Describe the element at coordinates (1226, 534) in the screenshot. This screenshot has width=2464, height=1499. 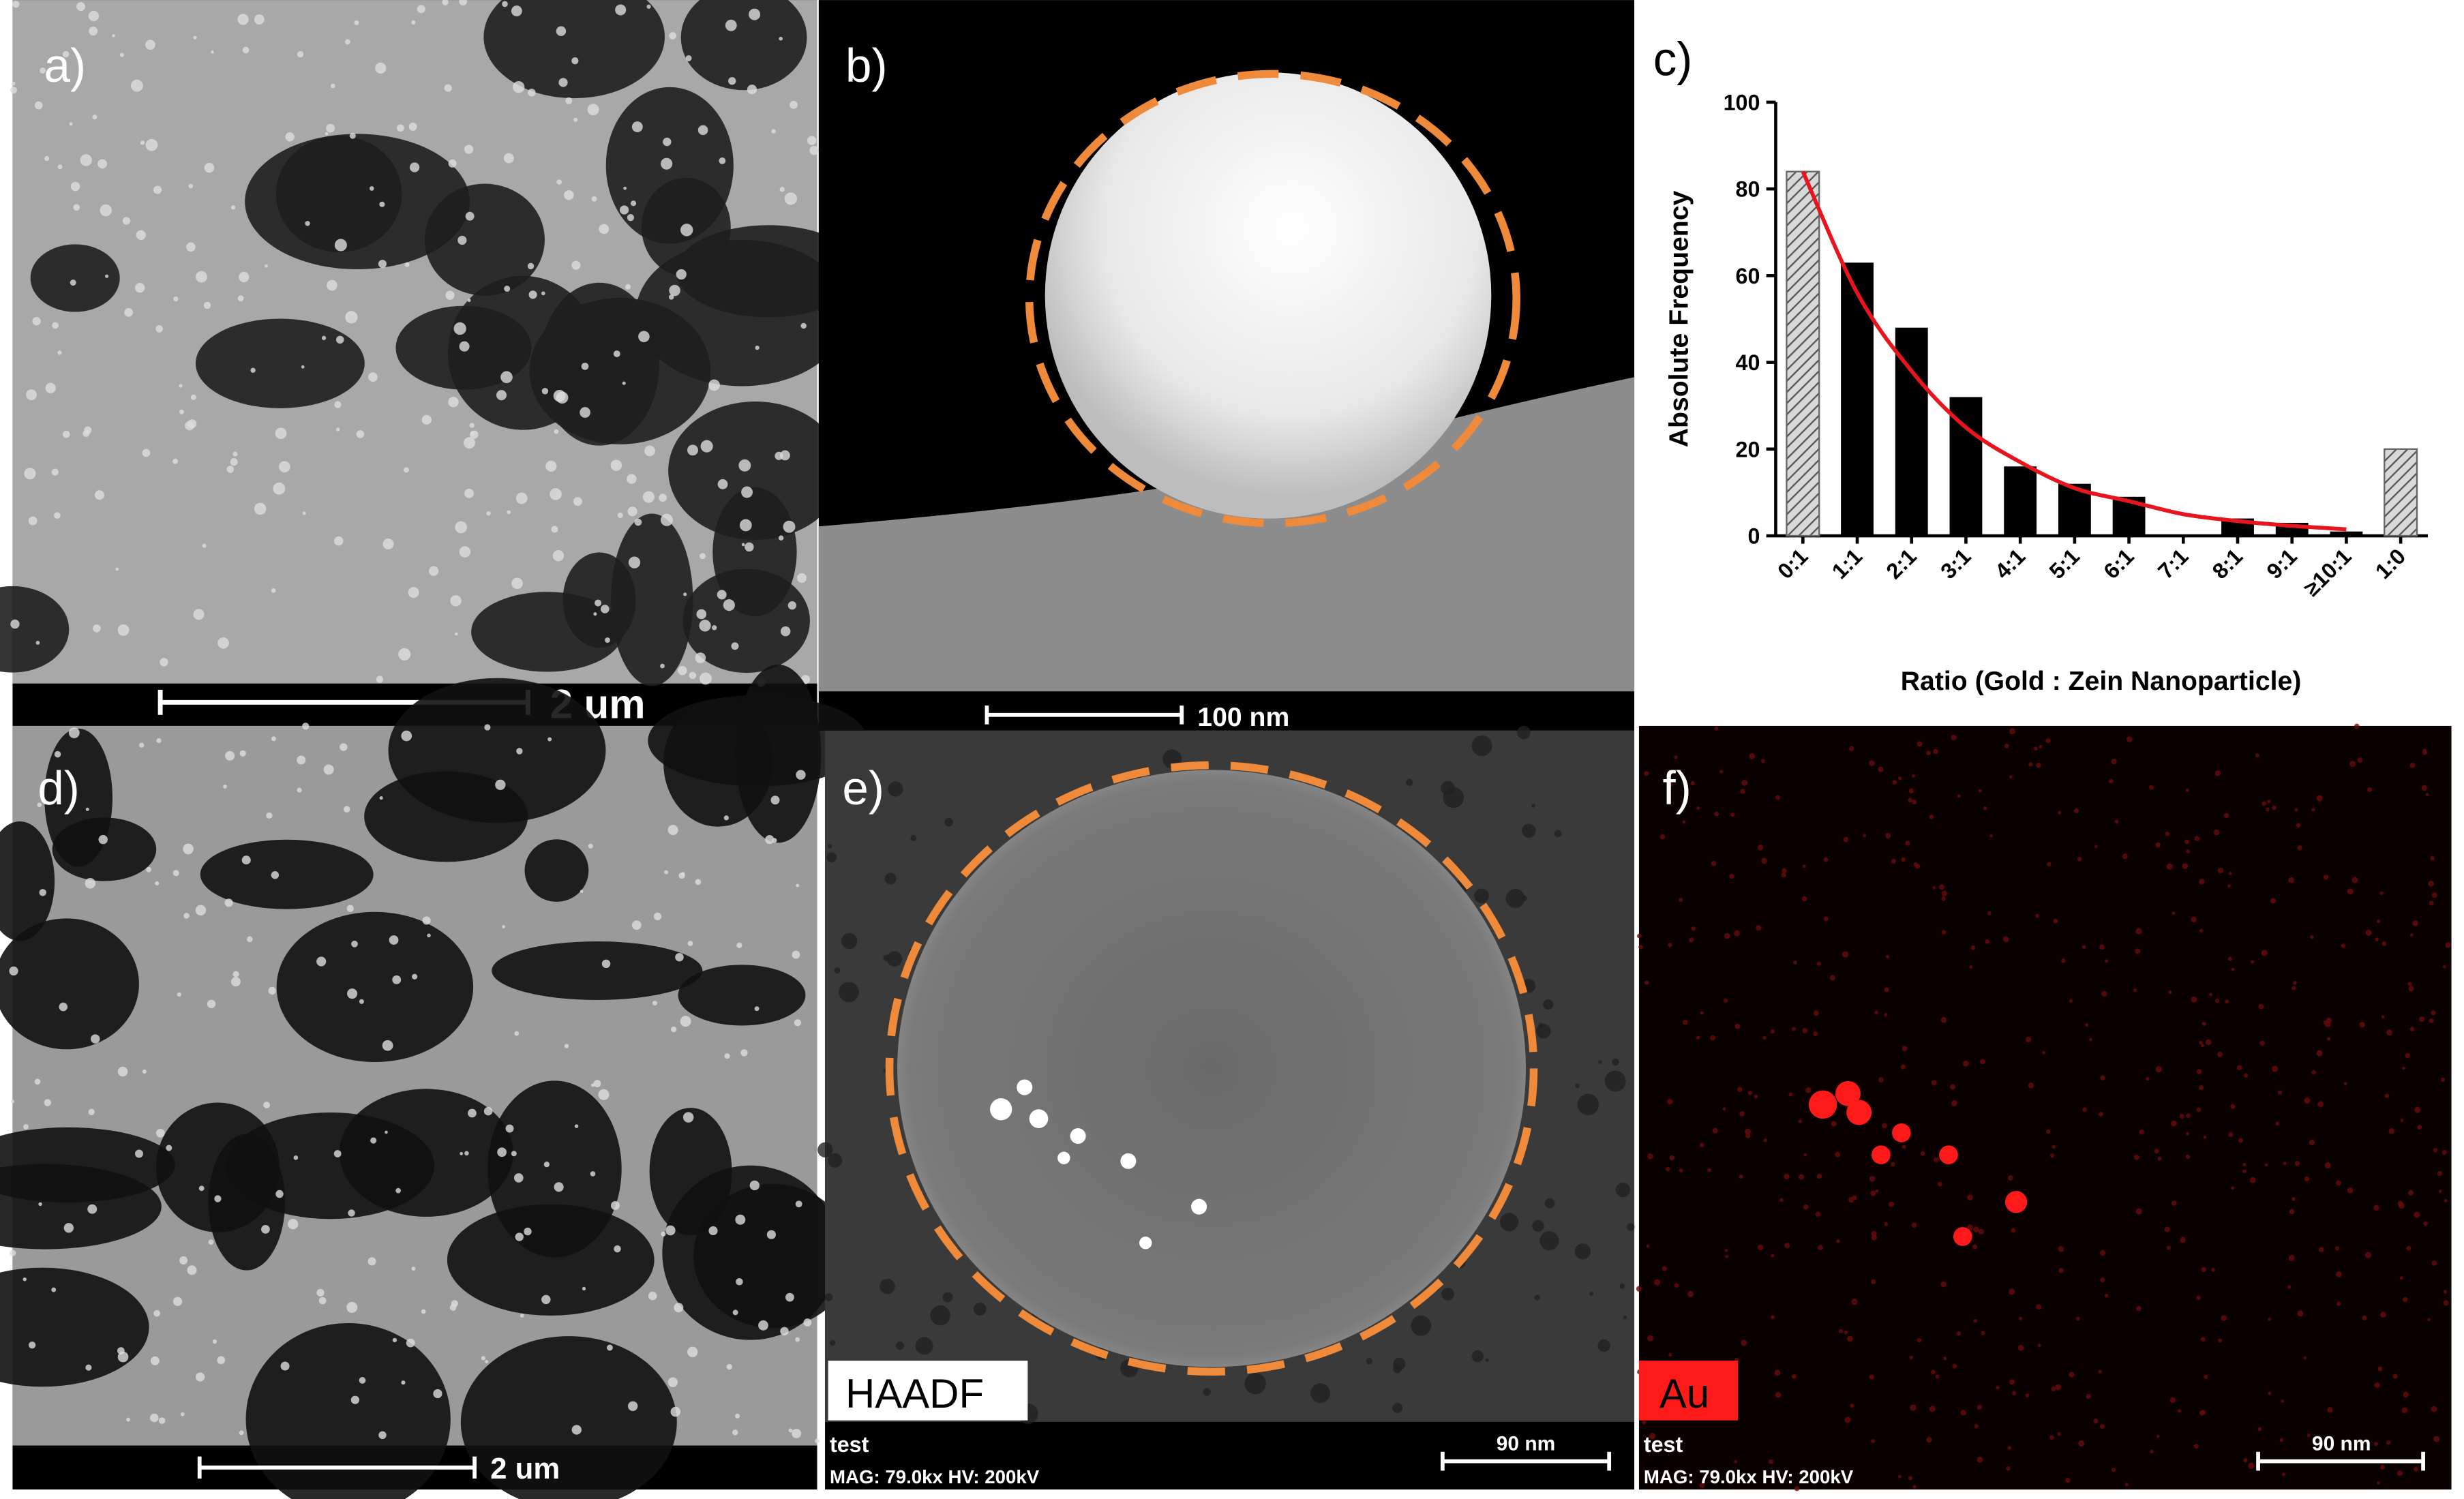
I see `substrate` at that location.